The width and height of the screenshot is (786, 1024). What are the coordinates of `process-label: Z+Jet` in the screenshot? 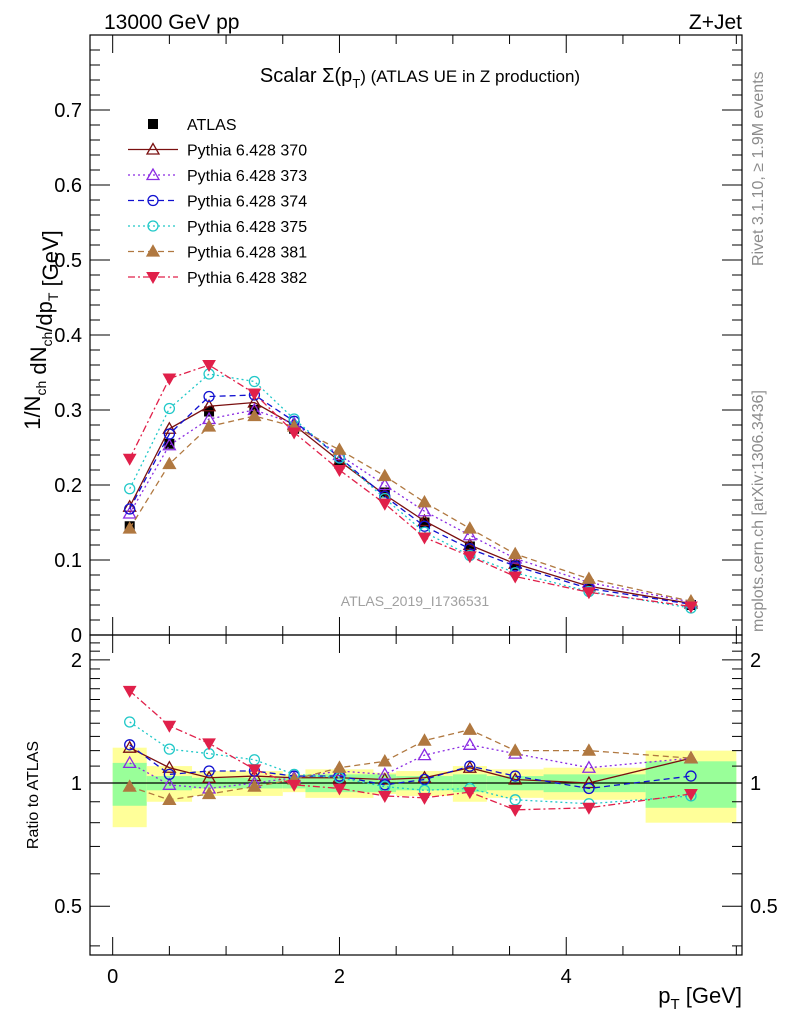 It's located at (715, 22).